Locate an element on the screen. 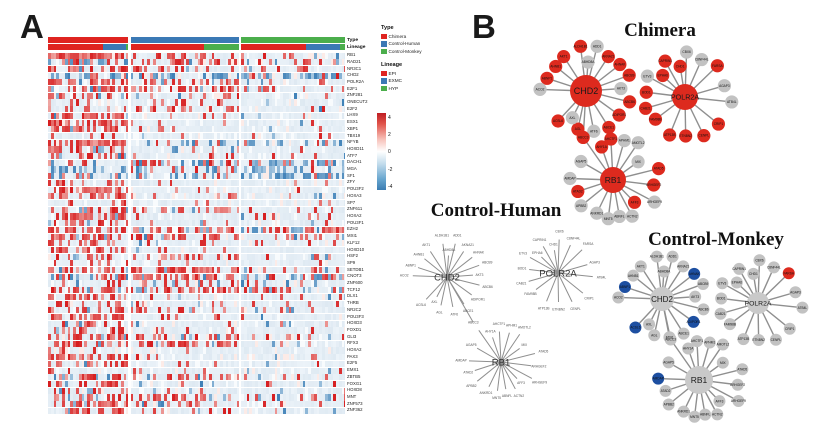 The width and height of the screenshot is (826, 427). network-node-label: AMOTL2 is located at coordinates (524, 327).